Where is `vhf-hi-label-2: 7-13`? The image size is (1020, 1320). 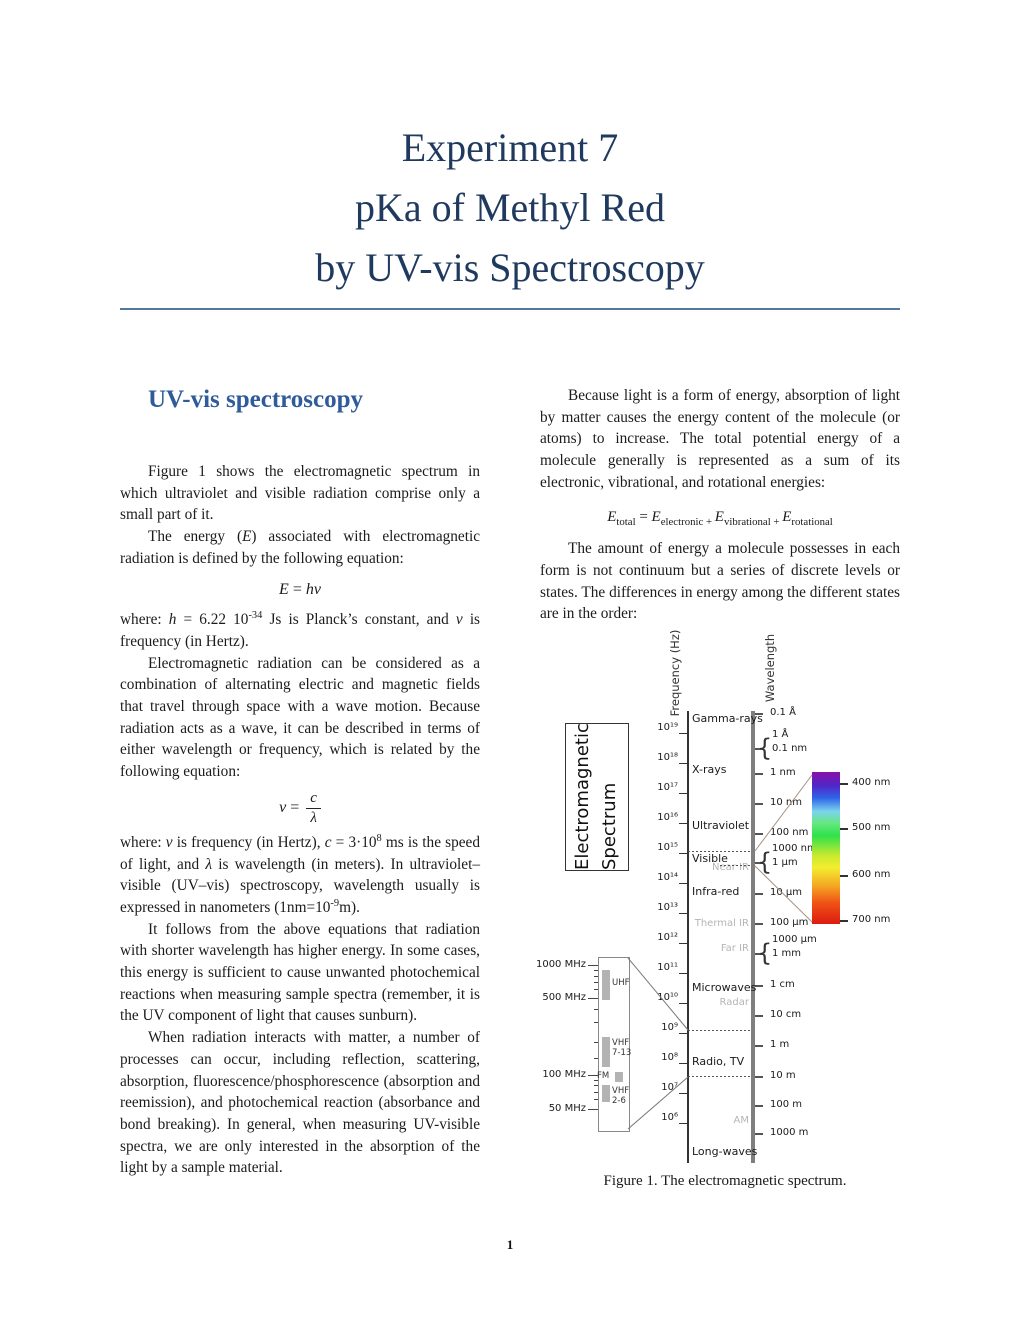
vhf-hi-label-2: 7-13 is located at coordinates (622, 1053).